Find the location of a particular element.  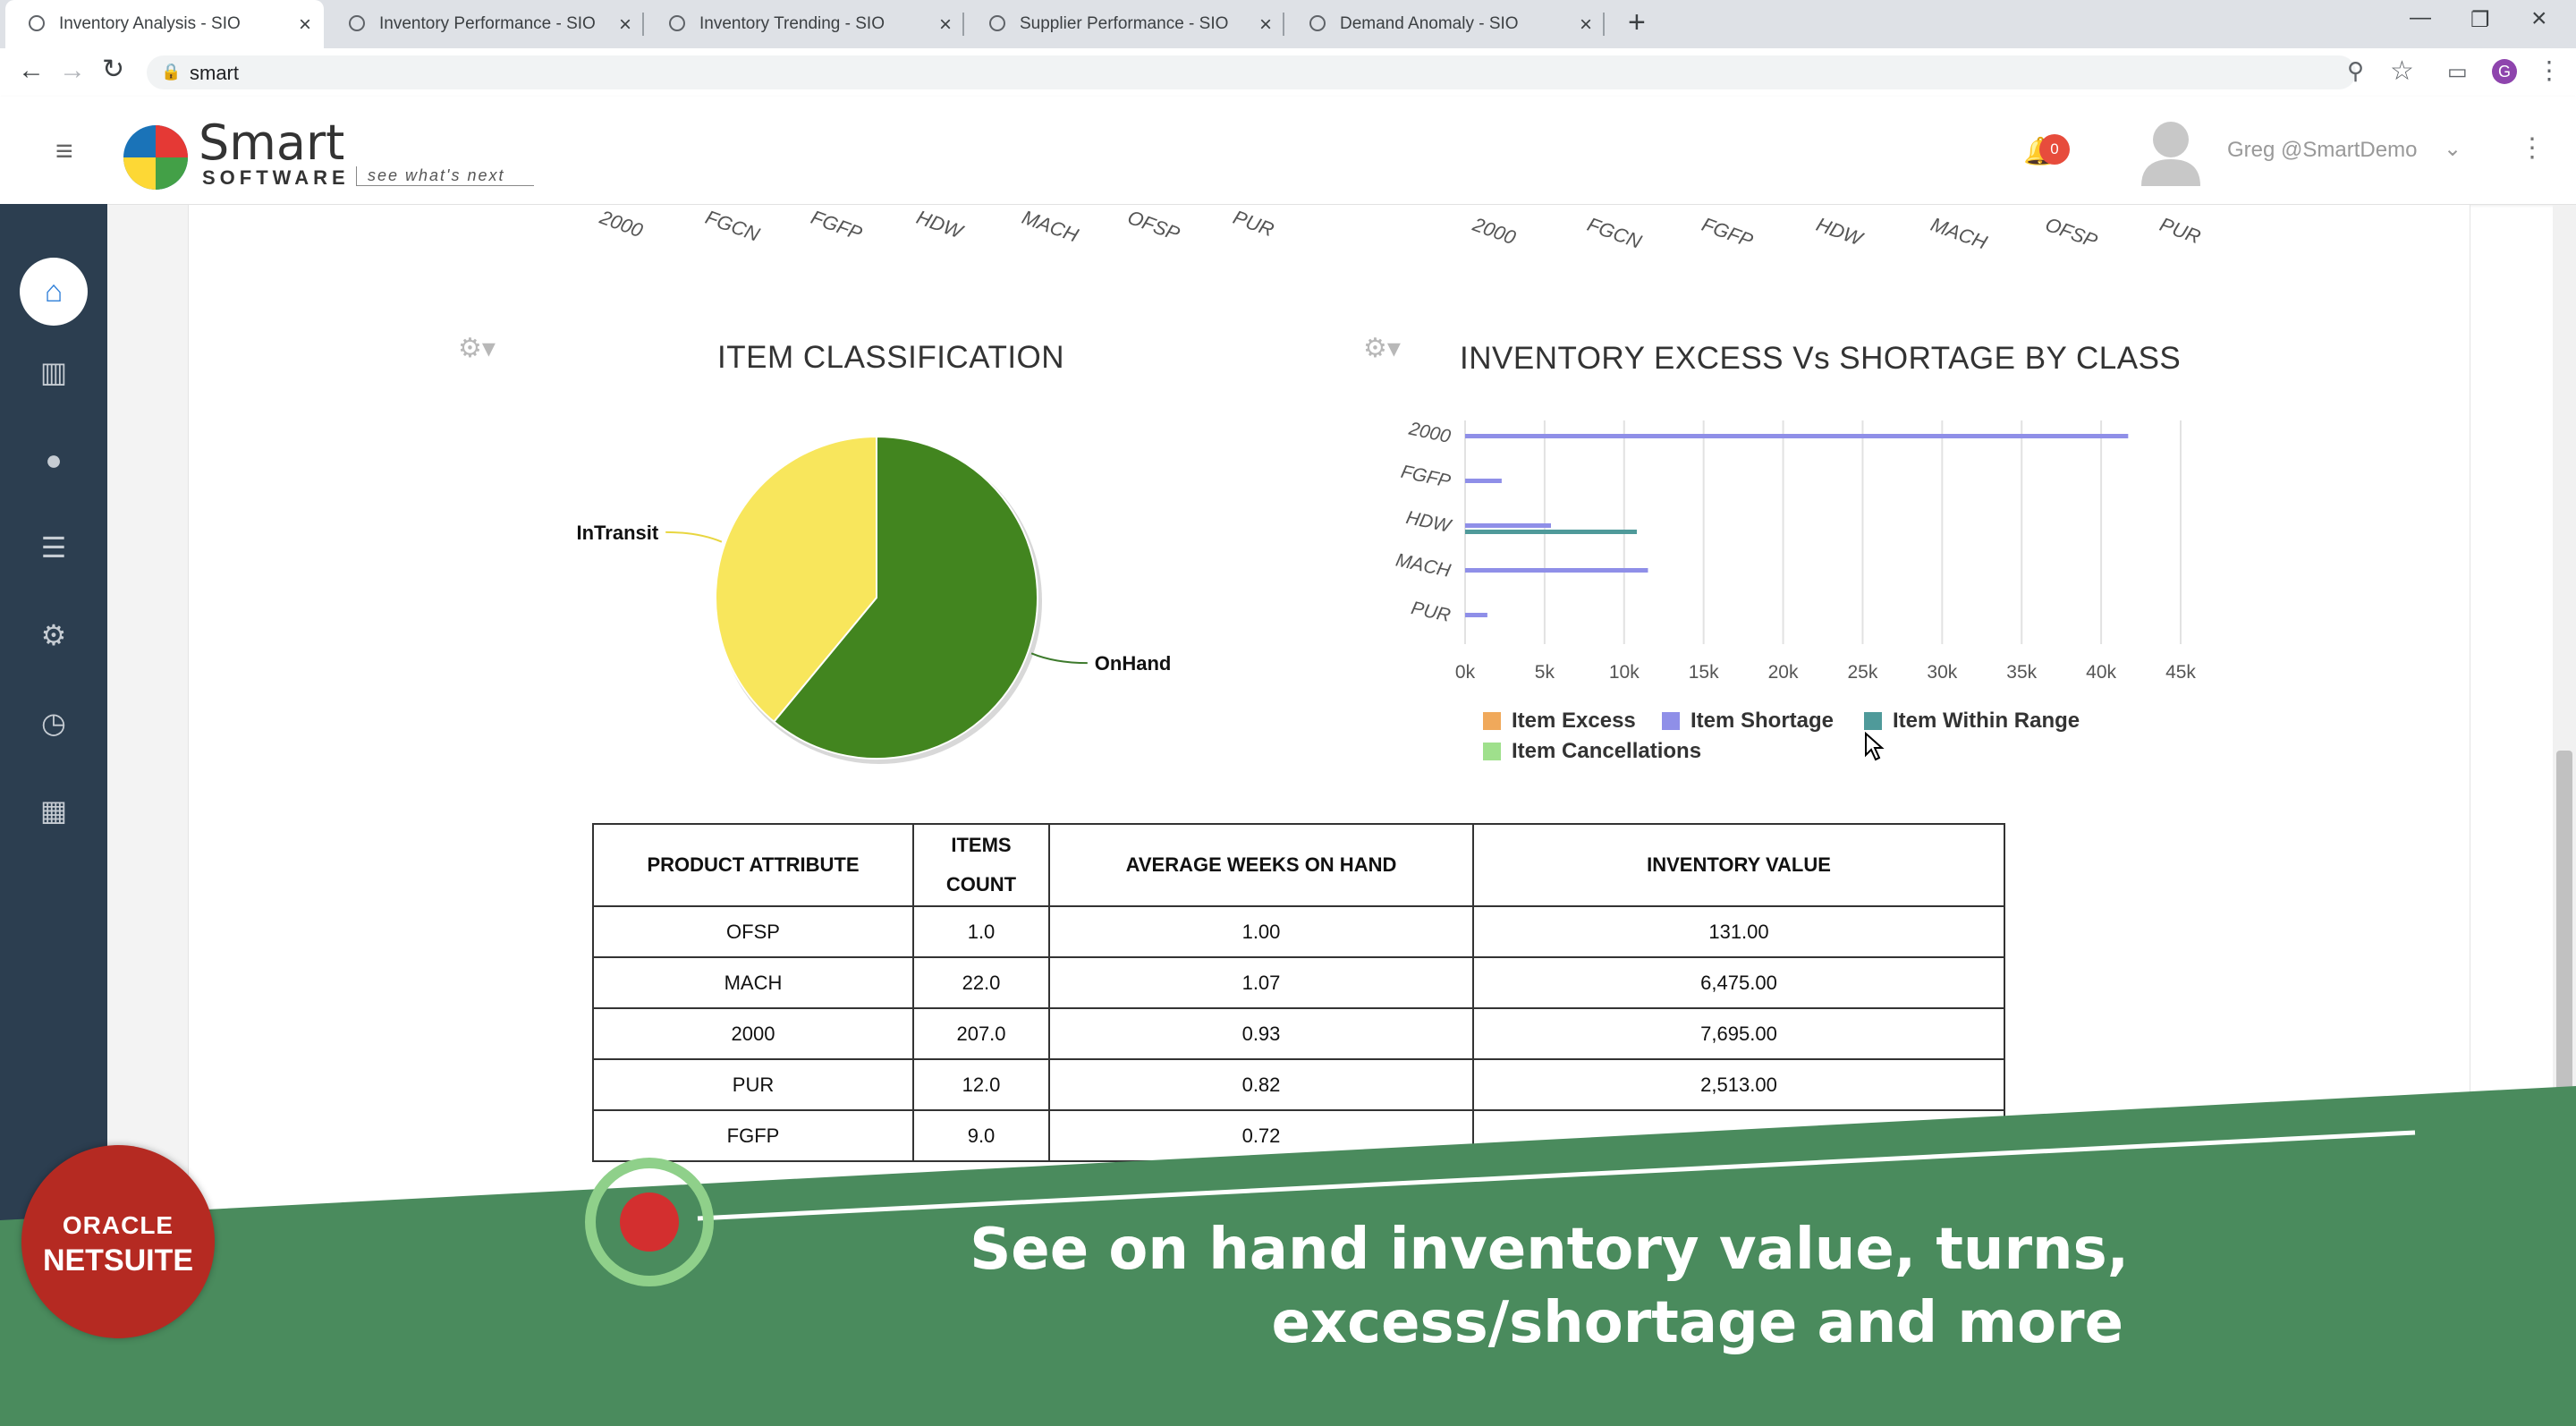

table-cell: 7,695.00 is located at coordinates (1738, 1034).